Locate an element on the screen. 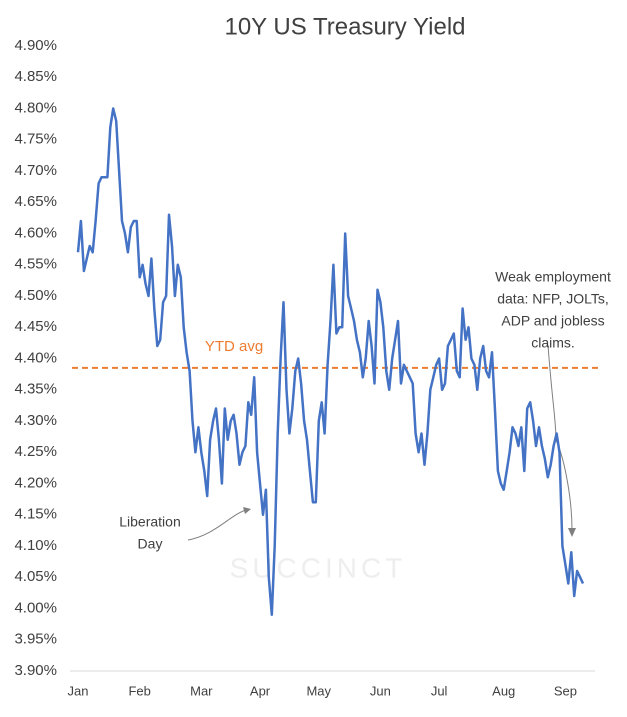 The height and width of the screenshot is (717, 627). annotation: Liberation is located at coordinates (150, 522).